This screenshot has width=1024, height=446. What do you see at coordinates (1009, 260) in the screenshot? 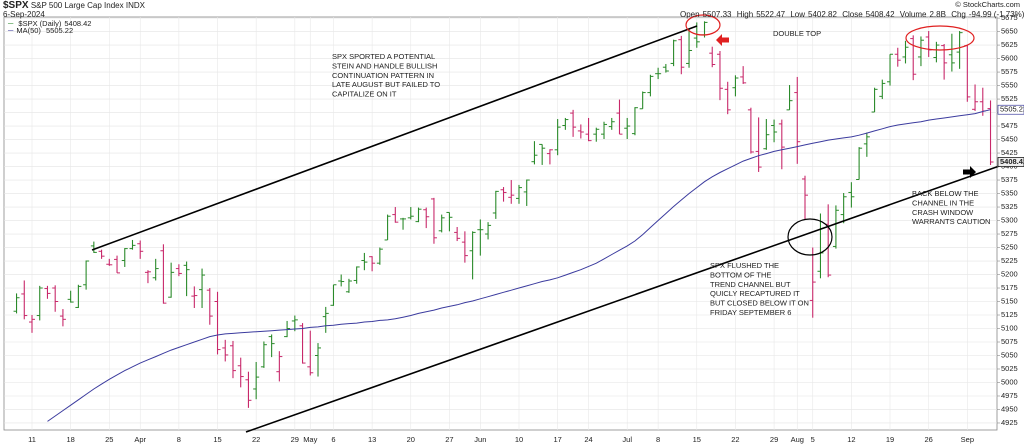
I see `y-tick-label: 5225` at bounding box center [1009, 260].